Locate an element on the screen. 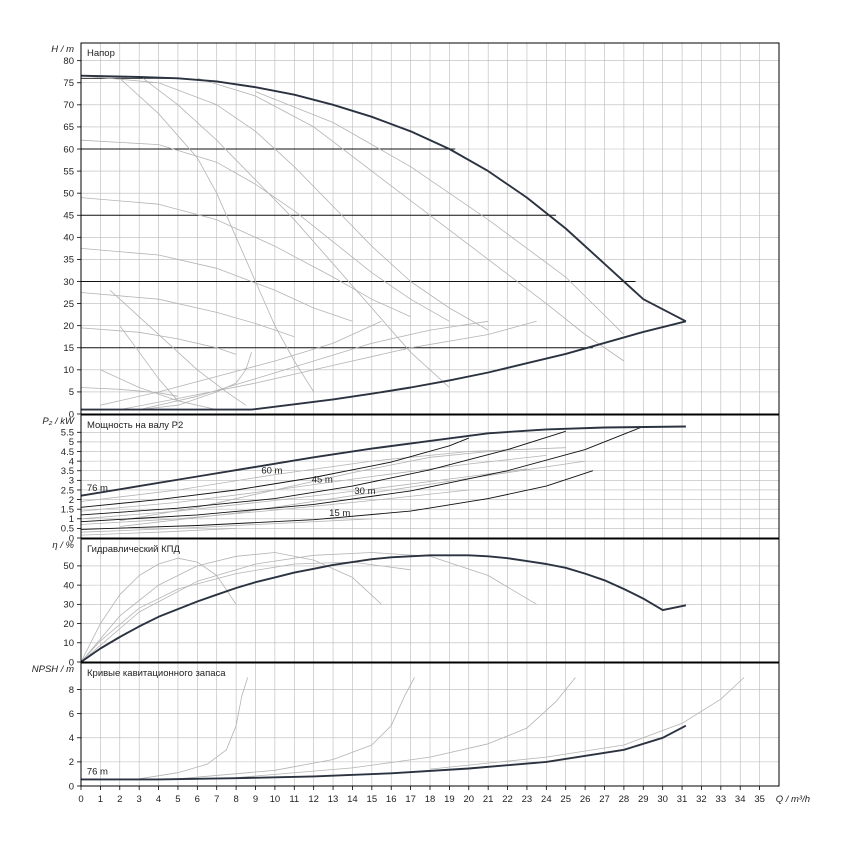 This screenshot has height=855, width=850. x-tick-label: 13 is located at coordinates (333, 799).